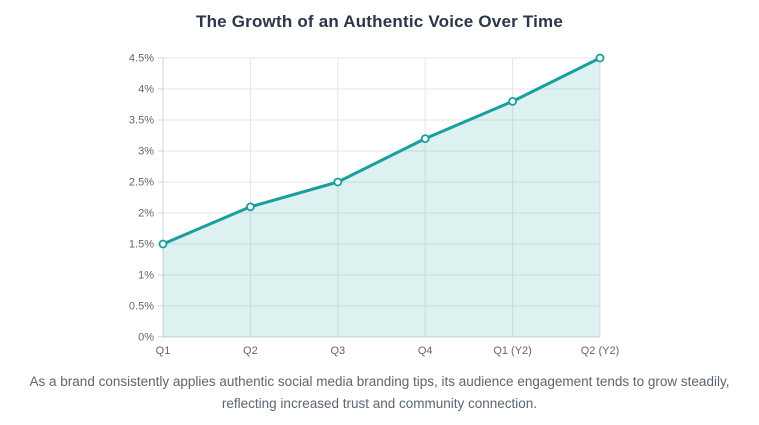  What do you see at coordinates (141, 59) in the screenshot?
I see `y-tick-label: 4.5%` at bounding box center [141, 59].